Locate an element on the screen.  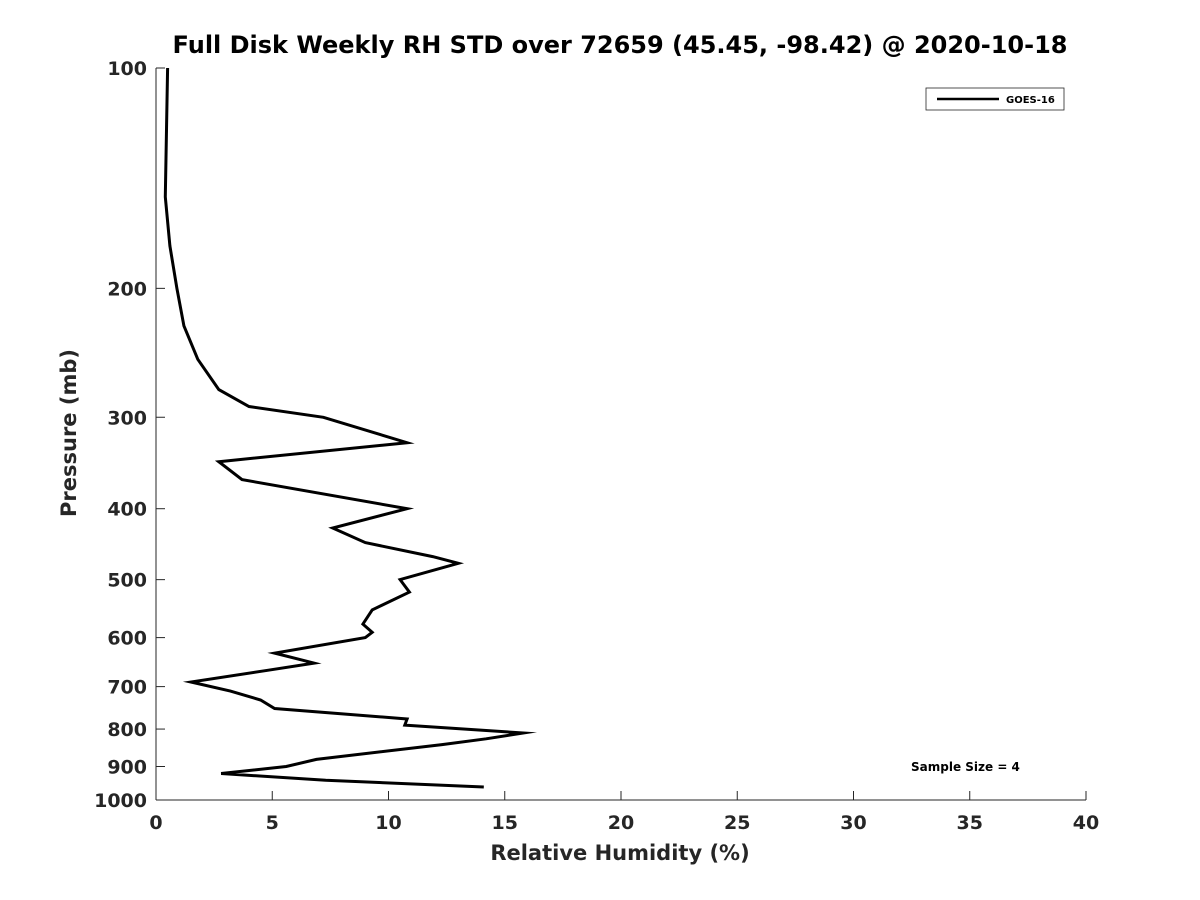
y-tick-label: 700 is located at coordinates (127, 688).